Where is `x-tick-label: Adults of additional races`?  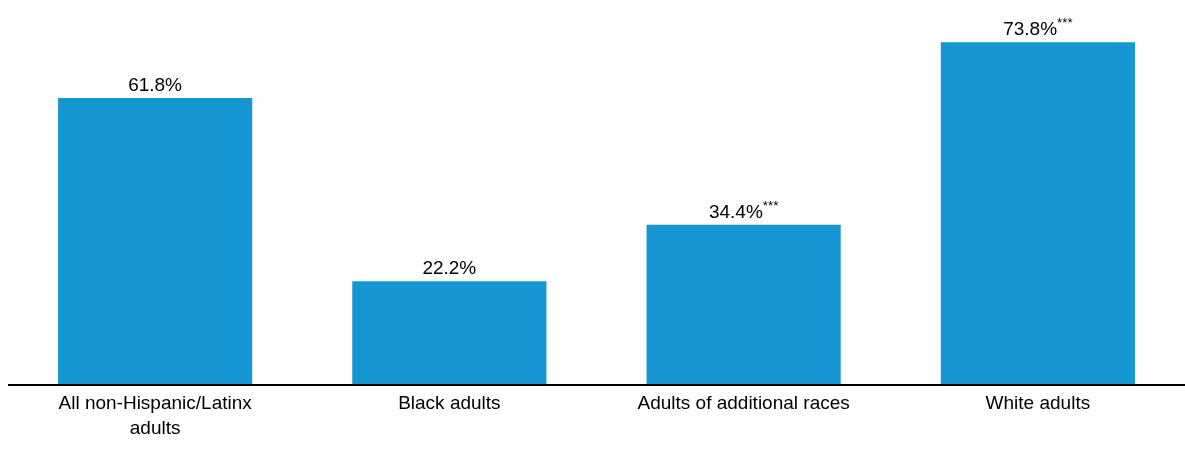
x-tick-label: Adults of additional races is located at coordinates (743, 402).